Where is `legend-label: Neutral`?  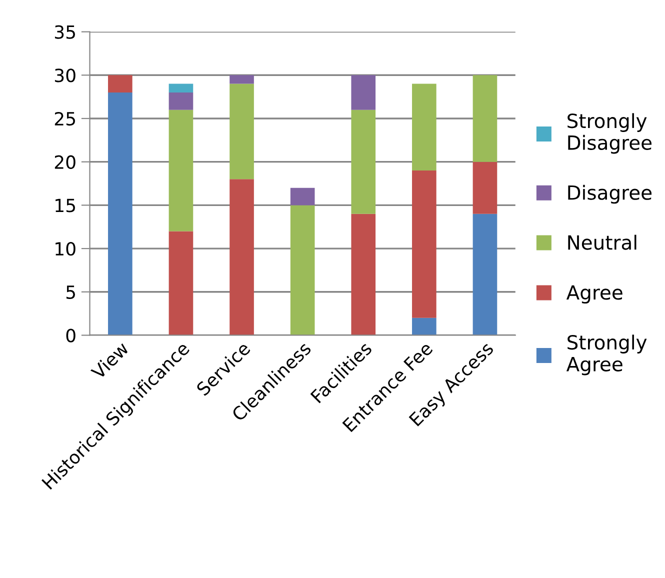
legend-label: Neutral is located at coordinates (602, 242).